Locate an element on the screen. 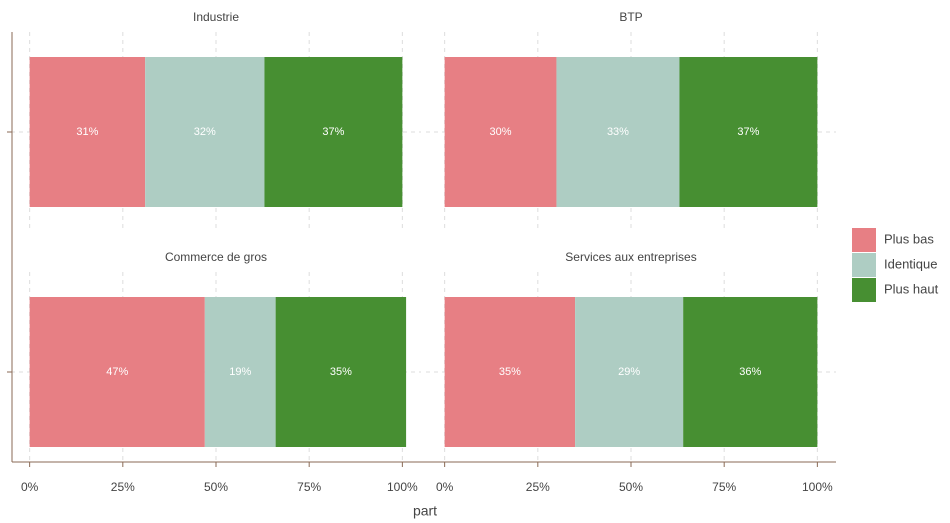 This screenshot has width=950, height=523. data-label: 47% is located at coordinates (117, 372).